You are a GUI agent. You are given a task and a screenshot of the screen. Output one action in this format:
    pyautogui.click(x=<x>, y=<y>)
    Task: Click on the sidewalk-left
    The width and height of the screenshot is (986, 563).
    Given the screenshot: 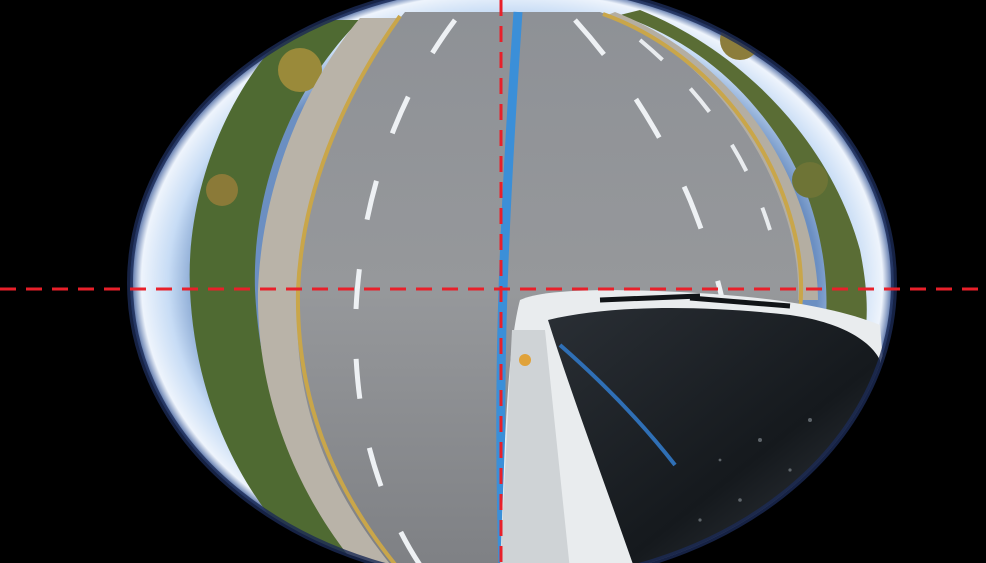 What is the action you would take?
    pyautogui.click(x=328, y=290)
    